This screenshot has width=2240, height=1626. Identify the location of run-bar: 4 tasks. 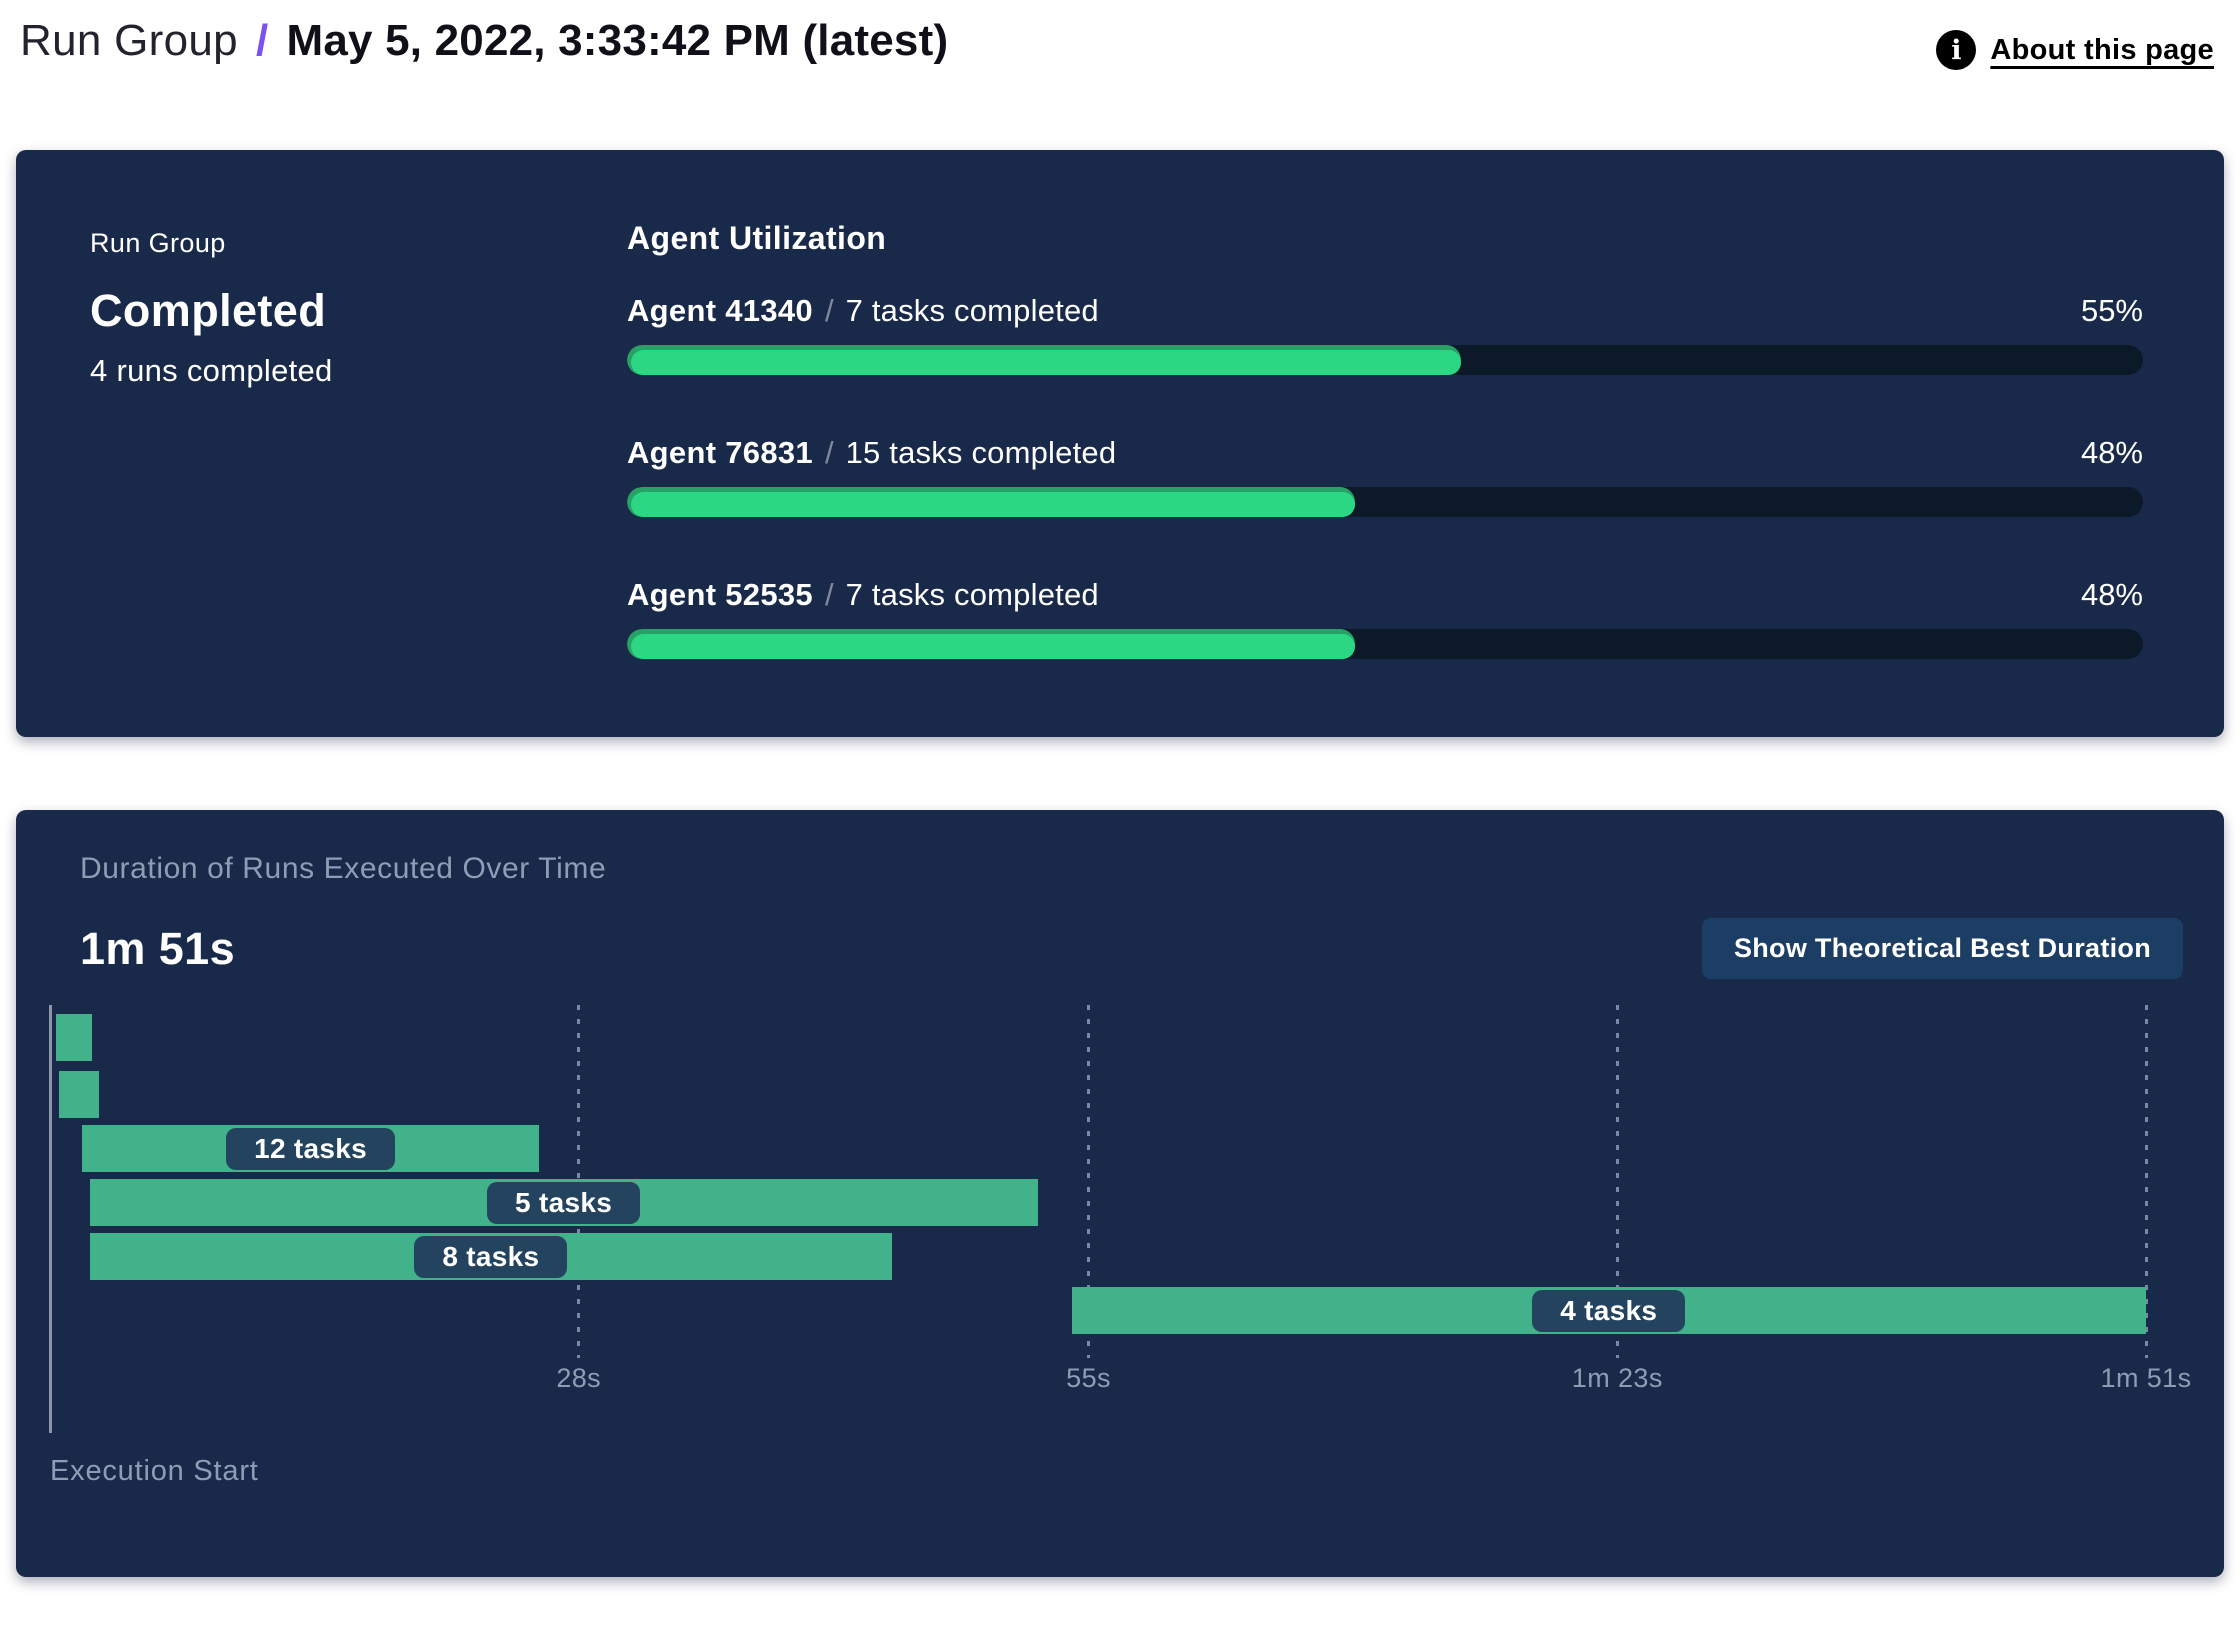
(1608, 1310).